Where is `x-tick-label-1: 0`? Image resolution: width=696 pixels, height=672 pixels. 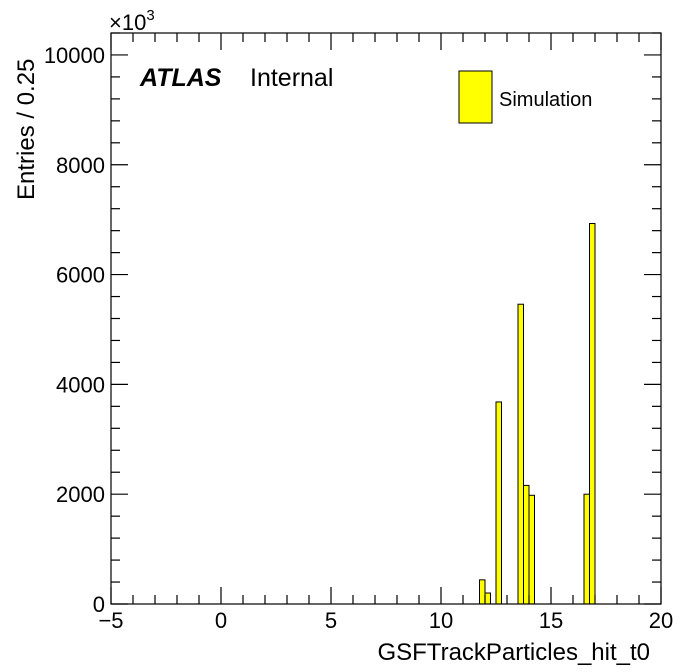 x-tick-label-1: 0 is located at coordinates (221, 620).